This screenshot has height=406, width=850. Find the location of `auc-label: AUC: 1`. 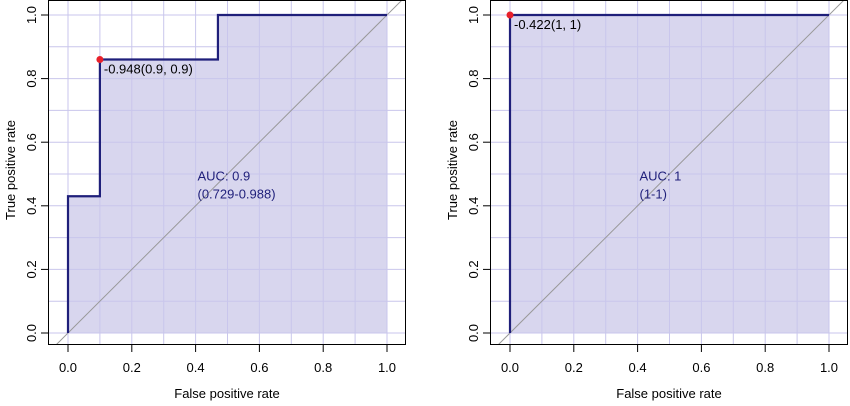

auc-label: AUC: 1 is located at coordinates (661, 175).